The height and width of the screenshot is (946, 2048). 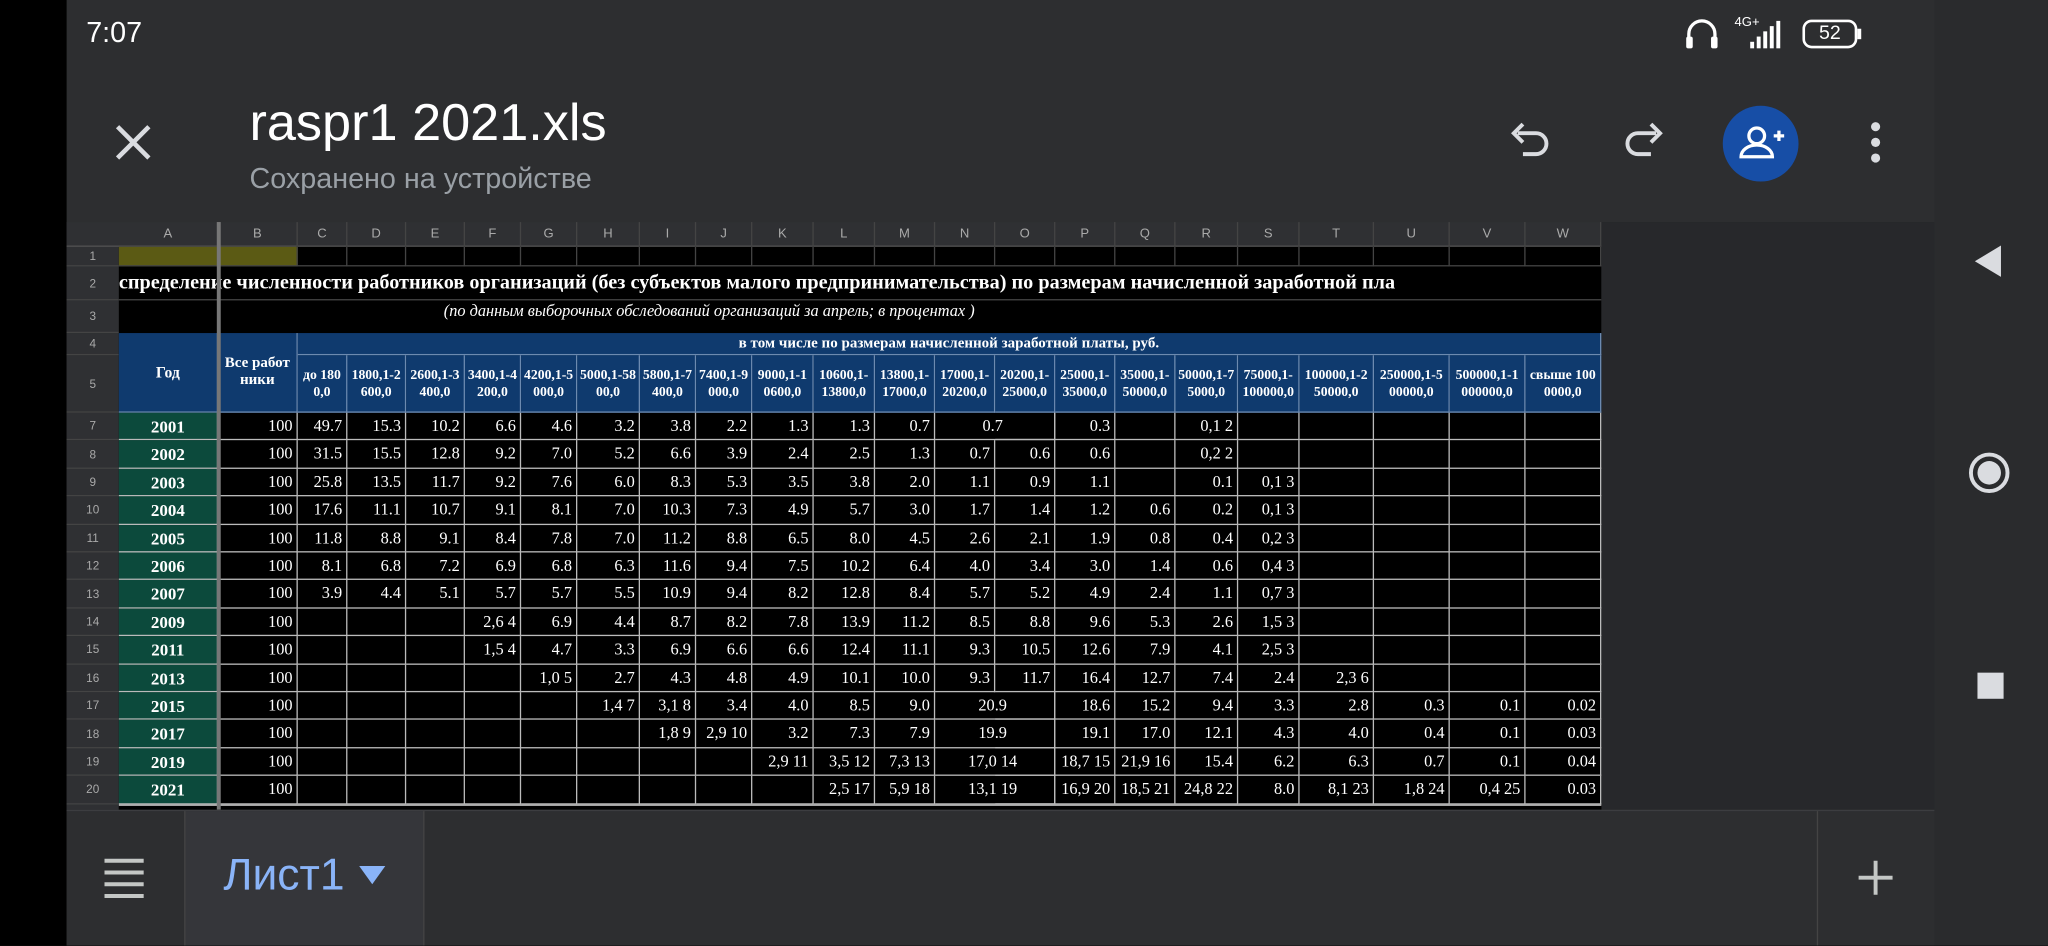 I want to click on add-sheet-button, so click(x=1875, y=877).